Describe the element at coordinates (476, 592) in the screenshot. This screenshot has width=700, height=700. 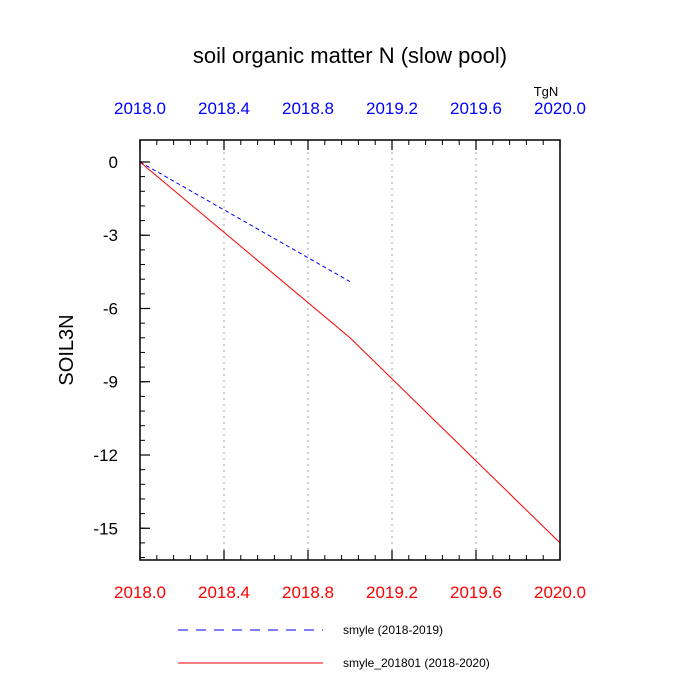
I see `x-tick-label-bottom: 2019.6` at that location.